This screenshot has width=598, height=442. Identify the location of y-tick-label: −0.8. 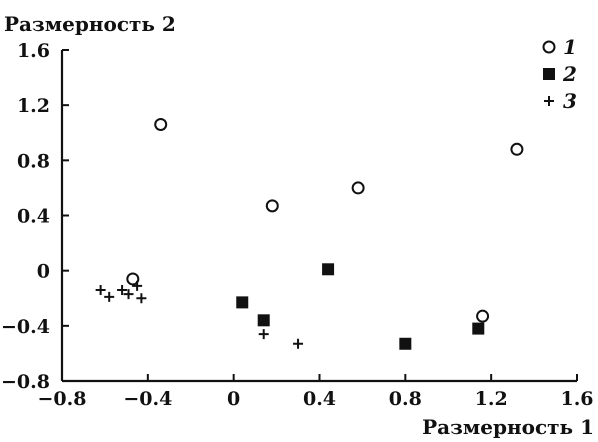
(25, 382).